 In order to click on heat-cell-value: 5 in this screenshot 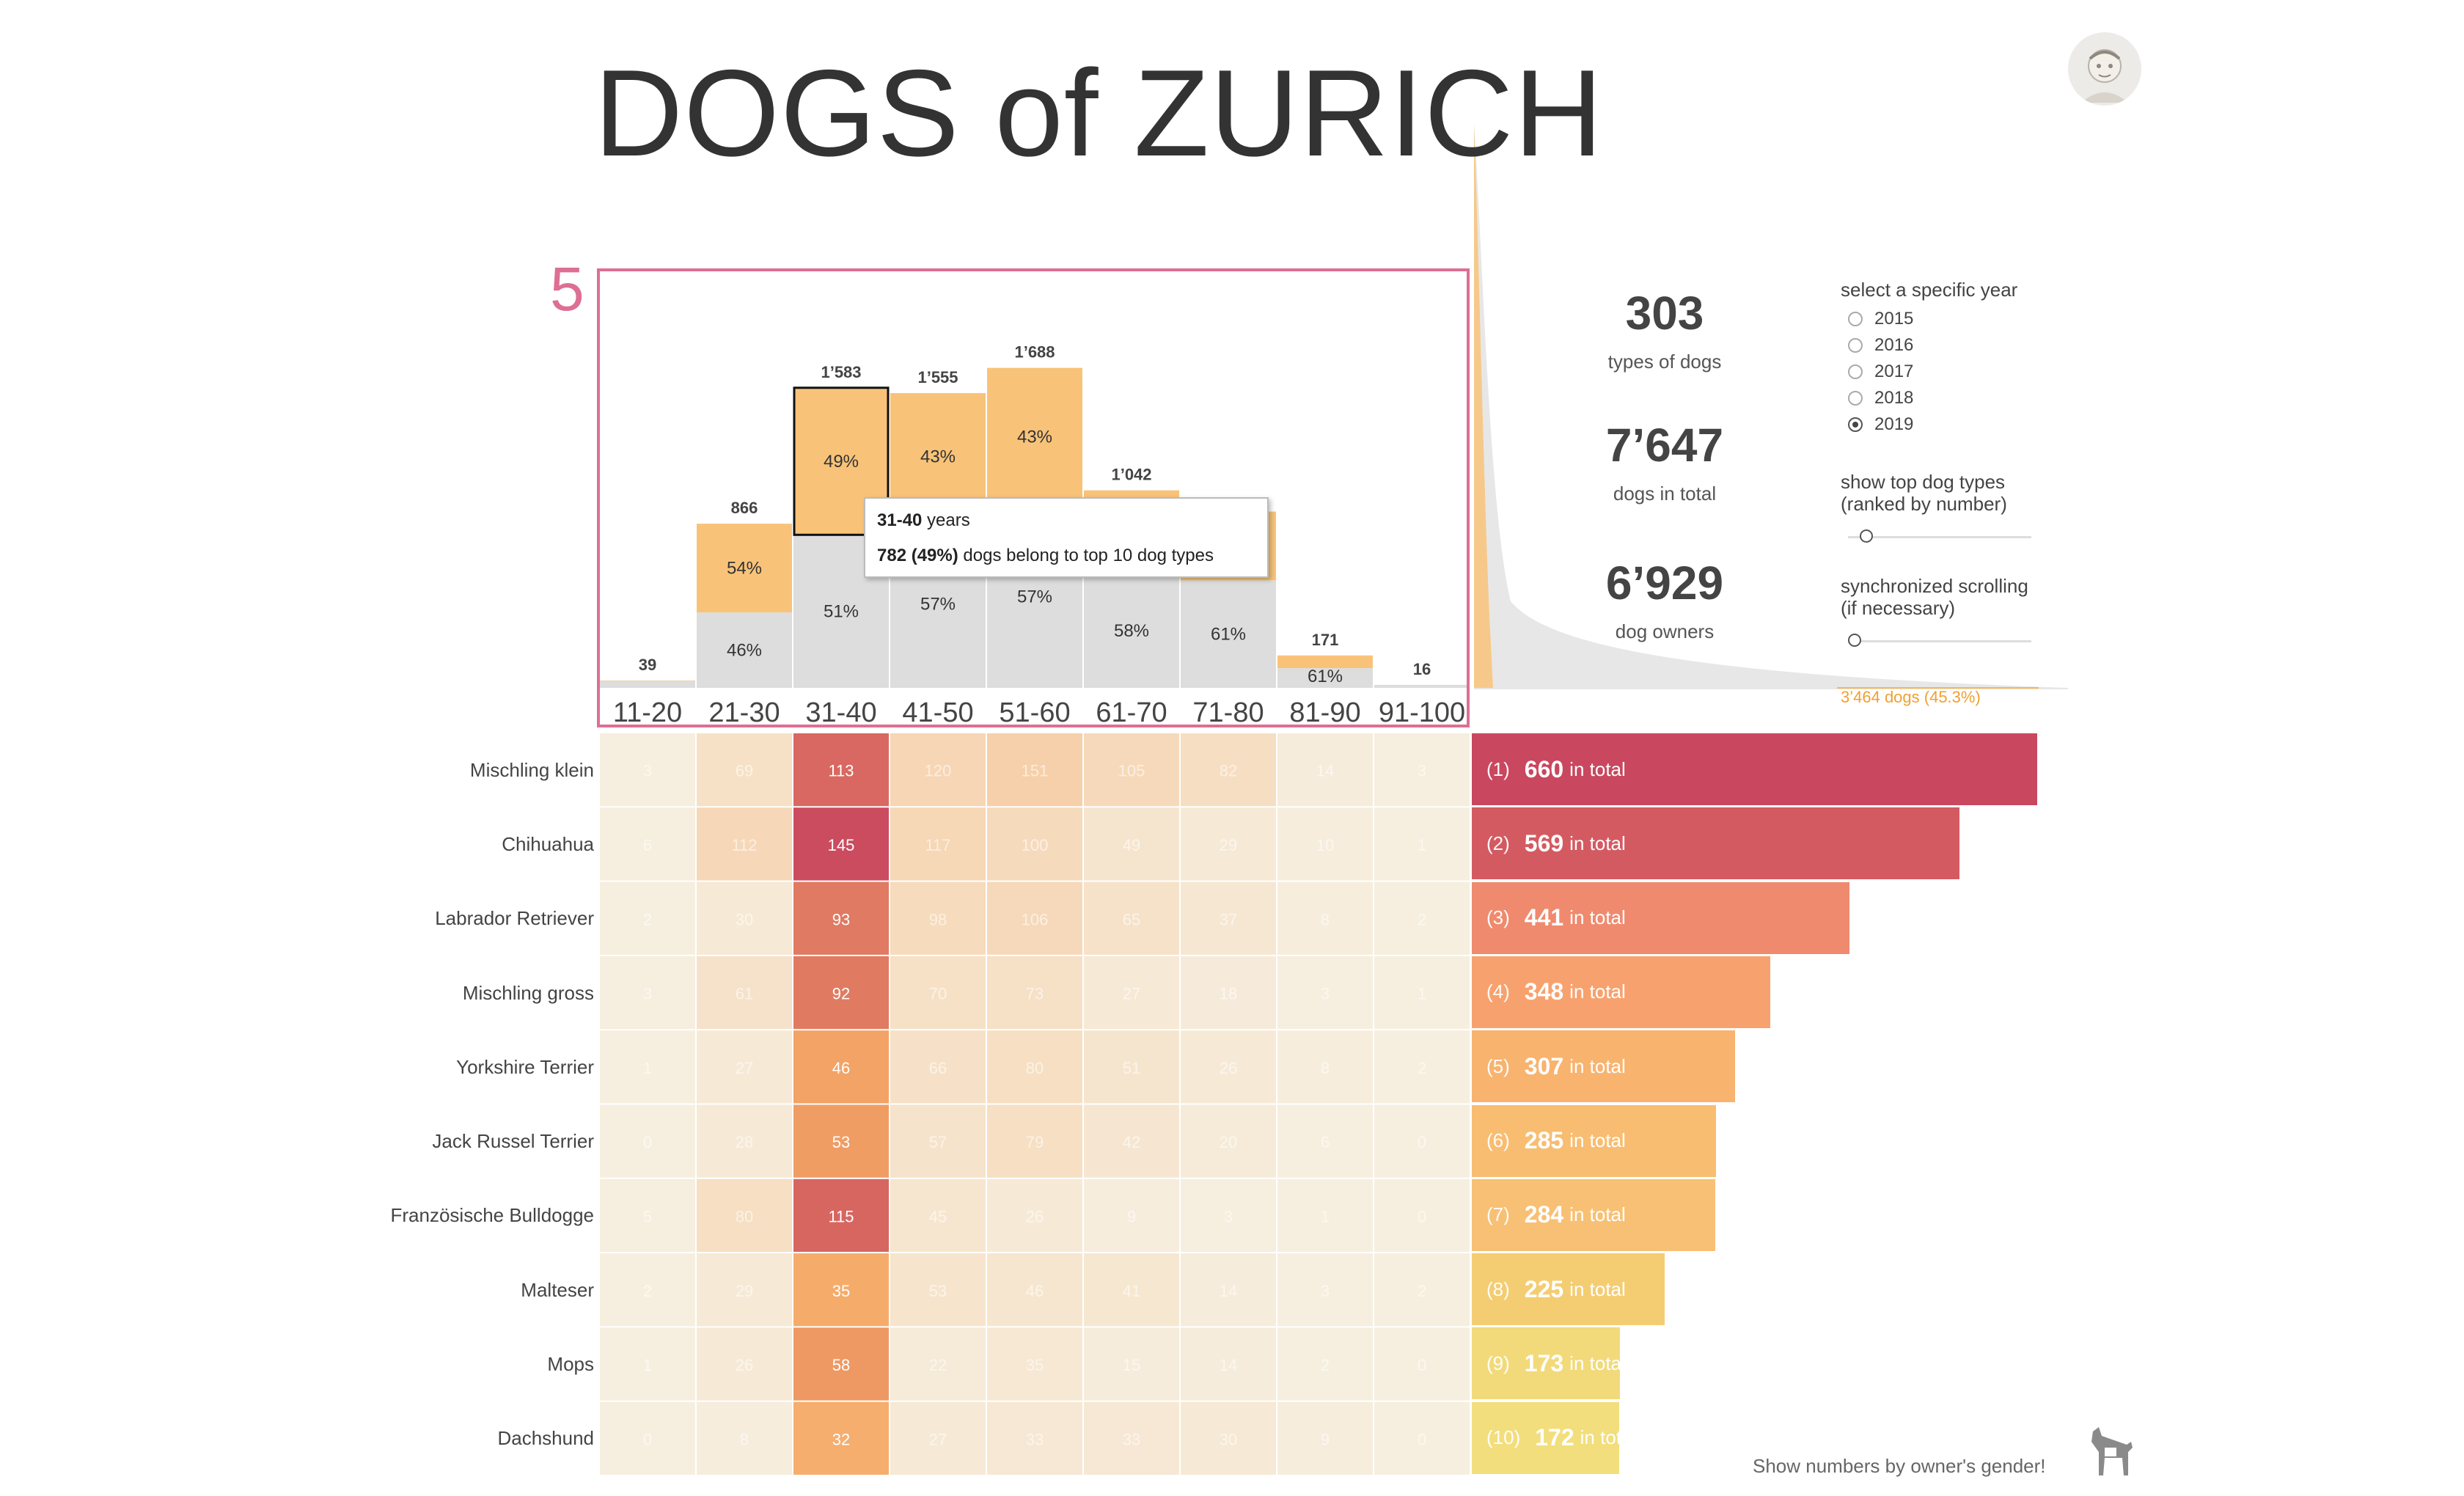, I will do `click(647, 1216)`.